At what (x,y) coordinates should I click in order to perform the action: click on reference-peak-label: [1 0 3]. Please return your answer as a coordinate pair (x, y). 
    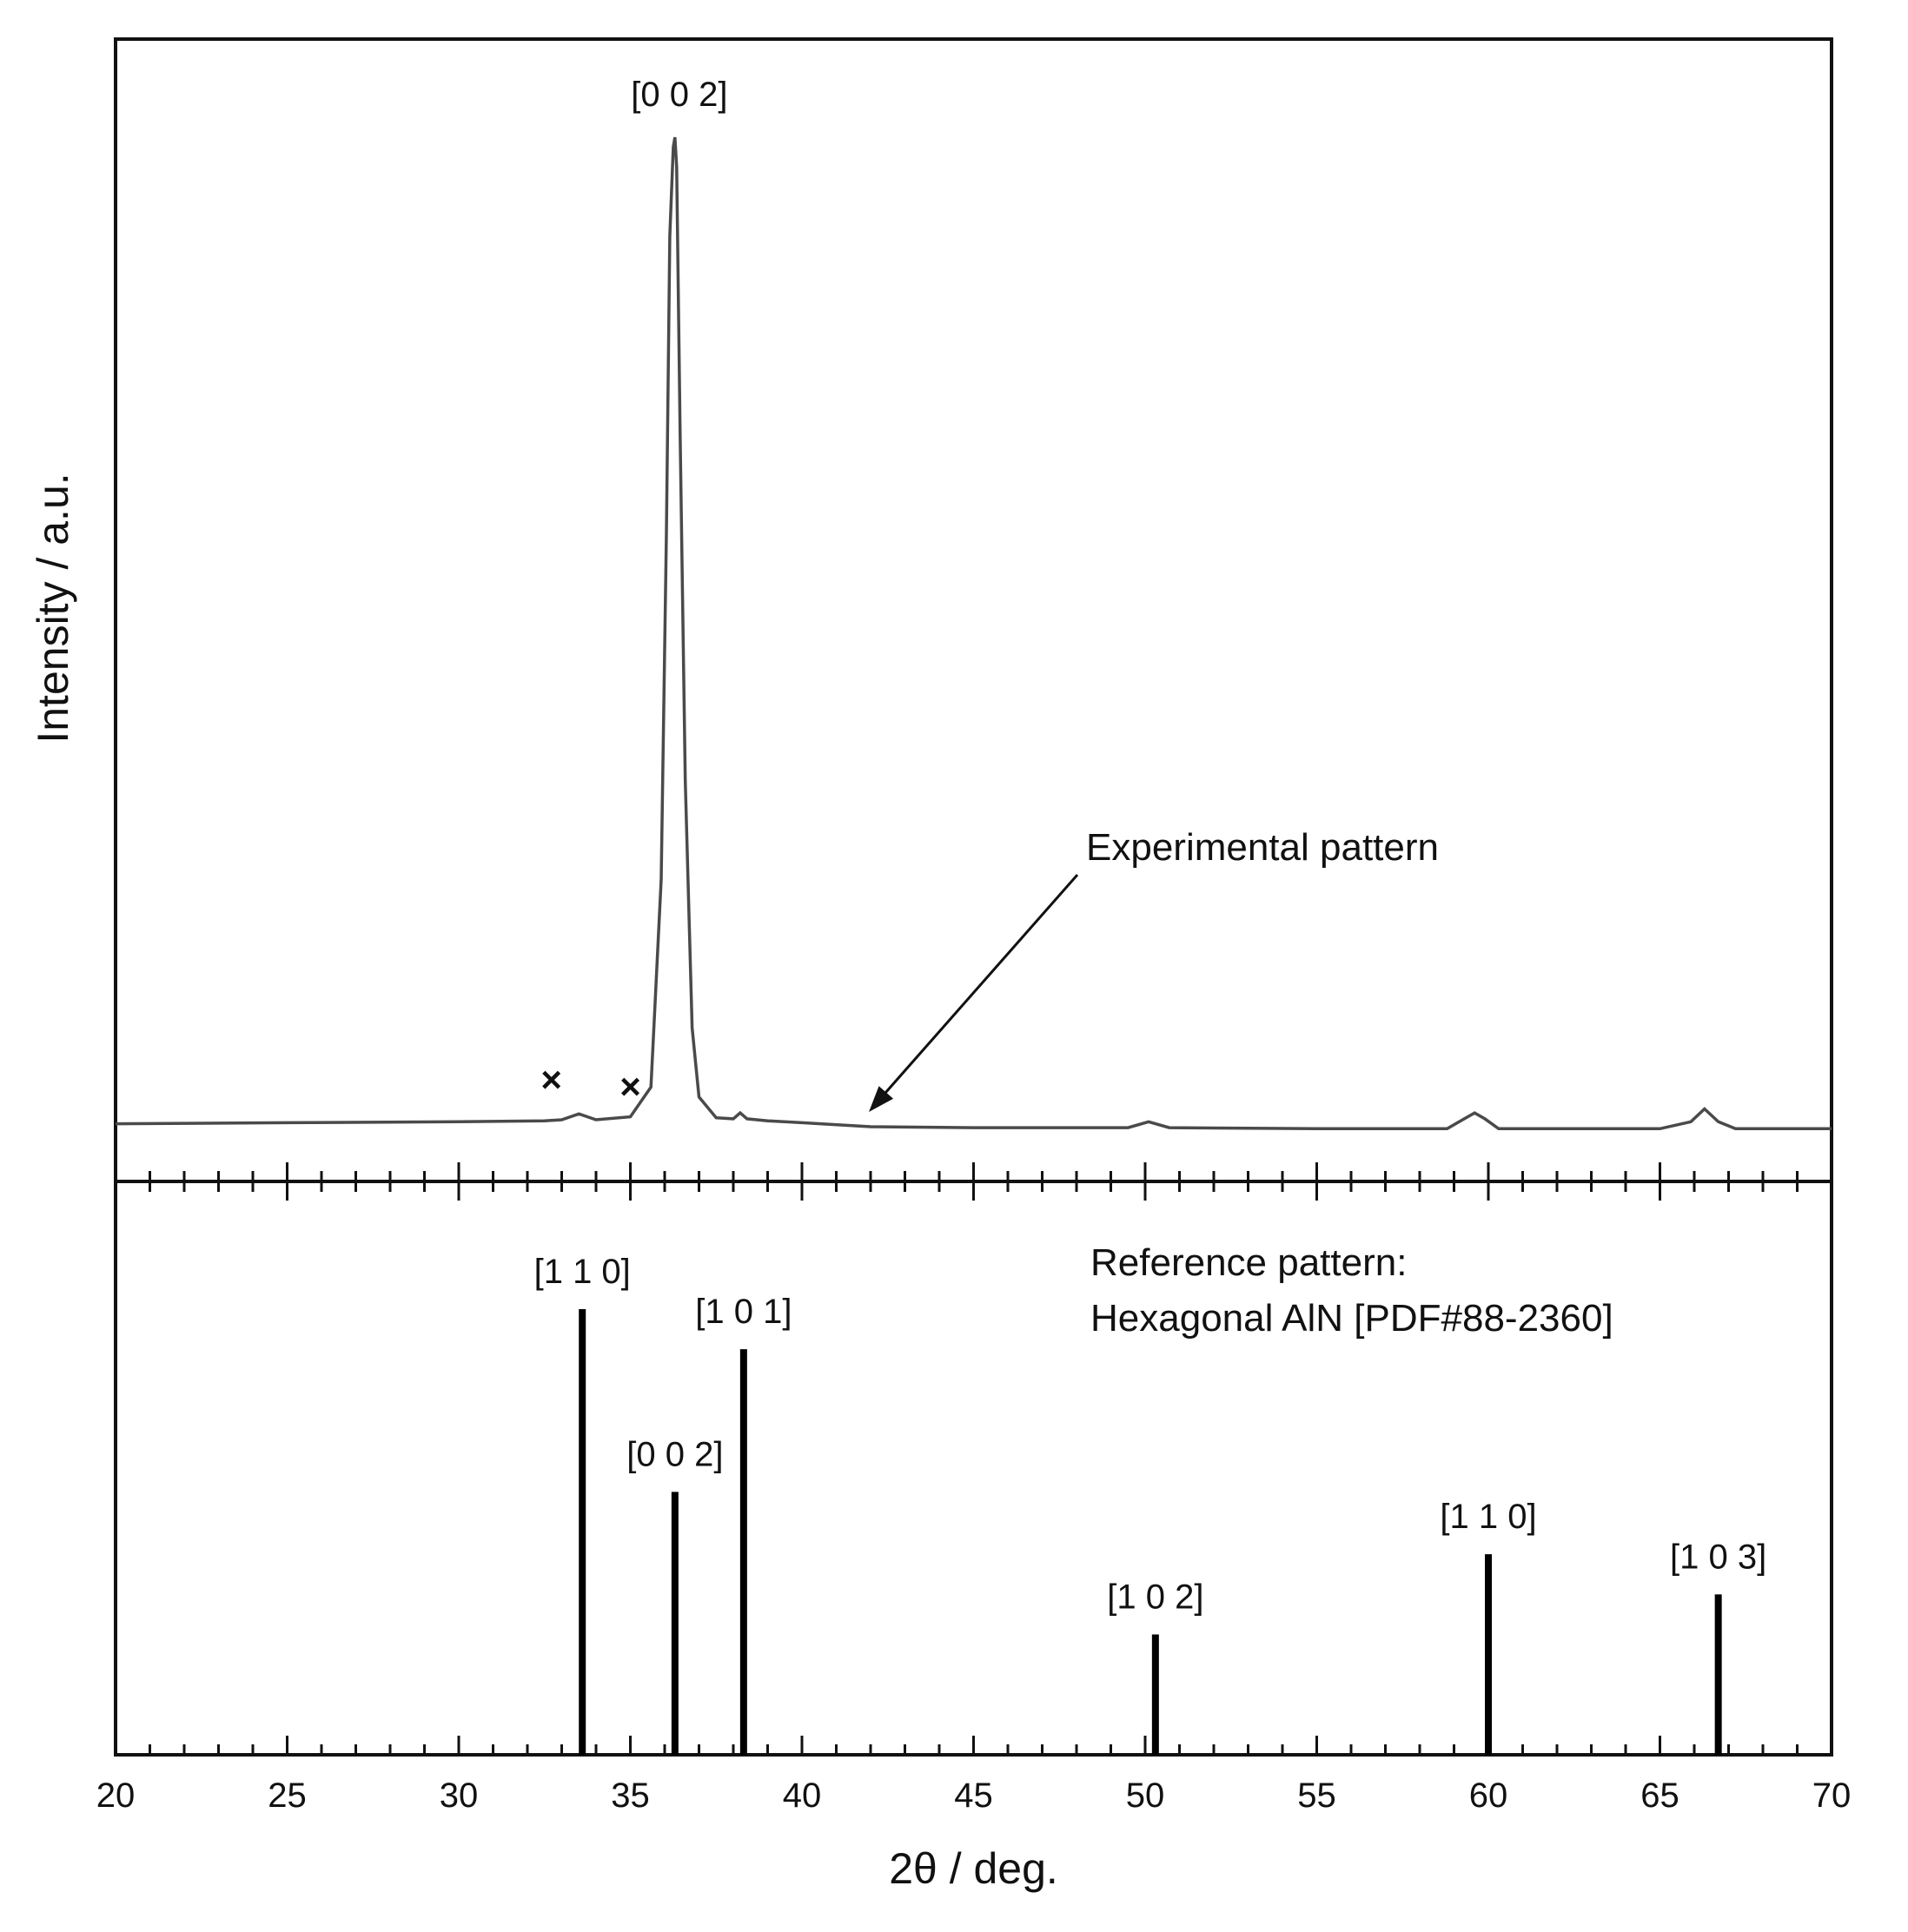
    Looking at the image, I should click on (1718, 1557).